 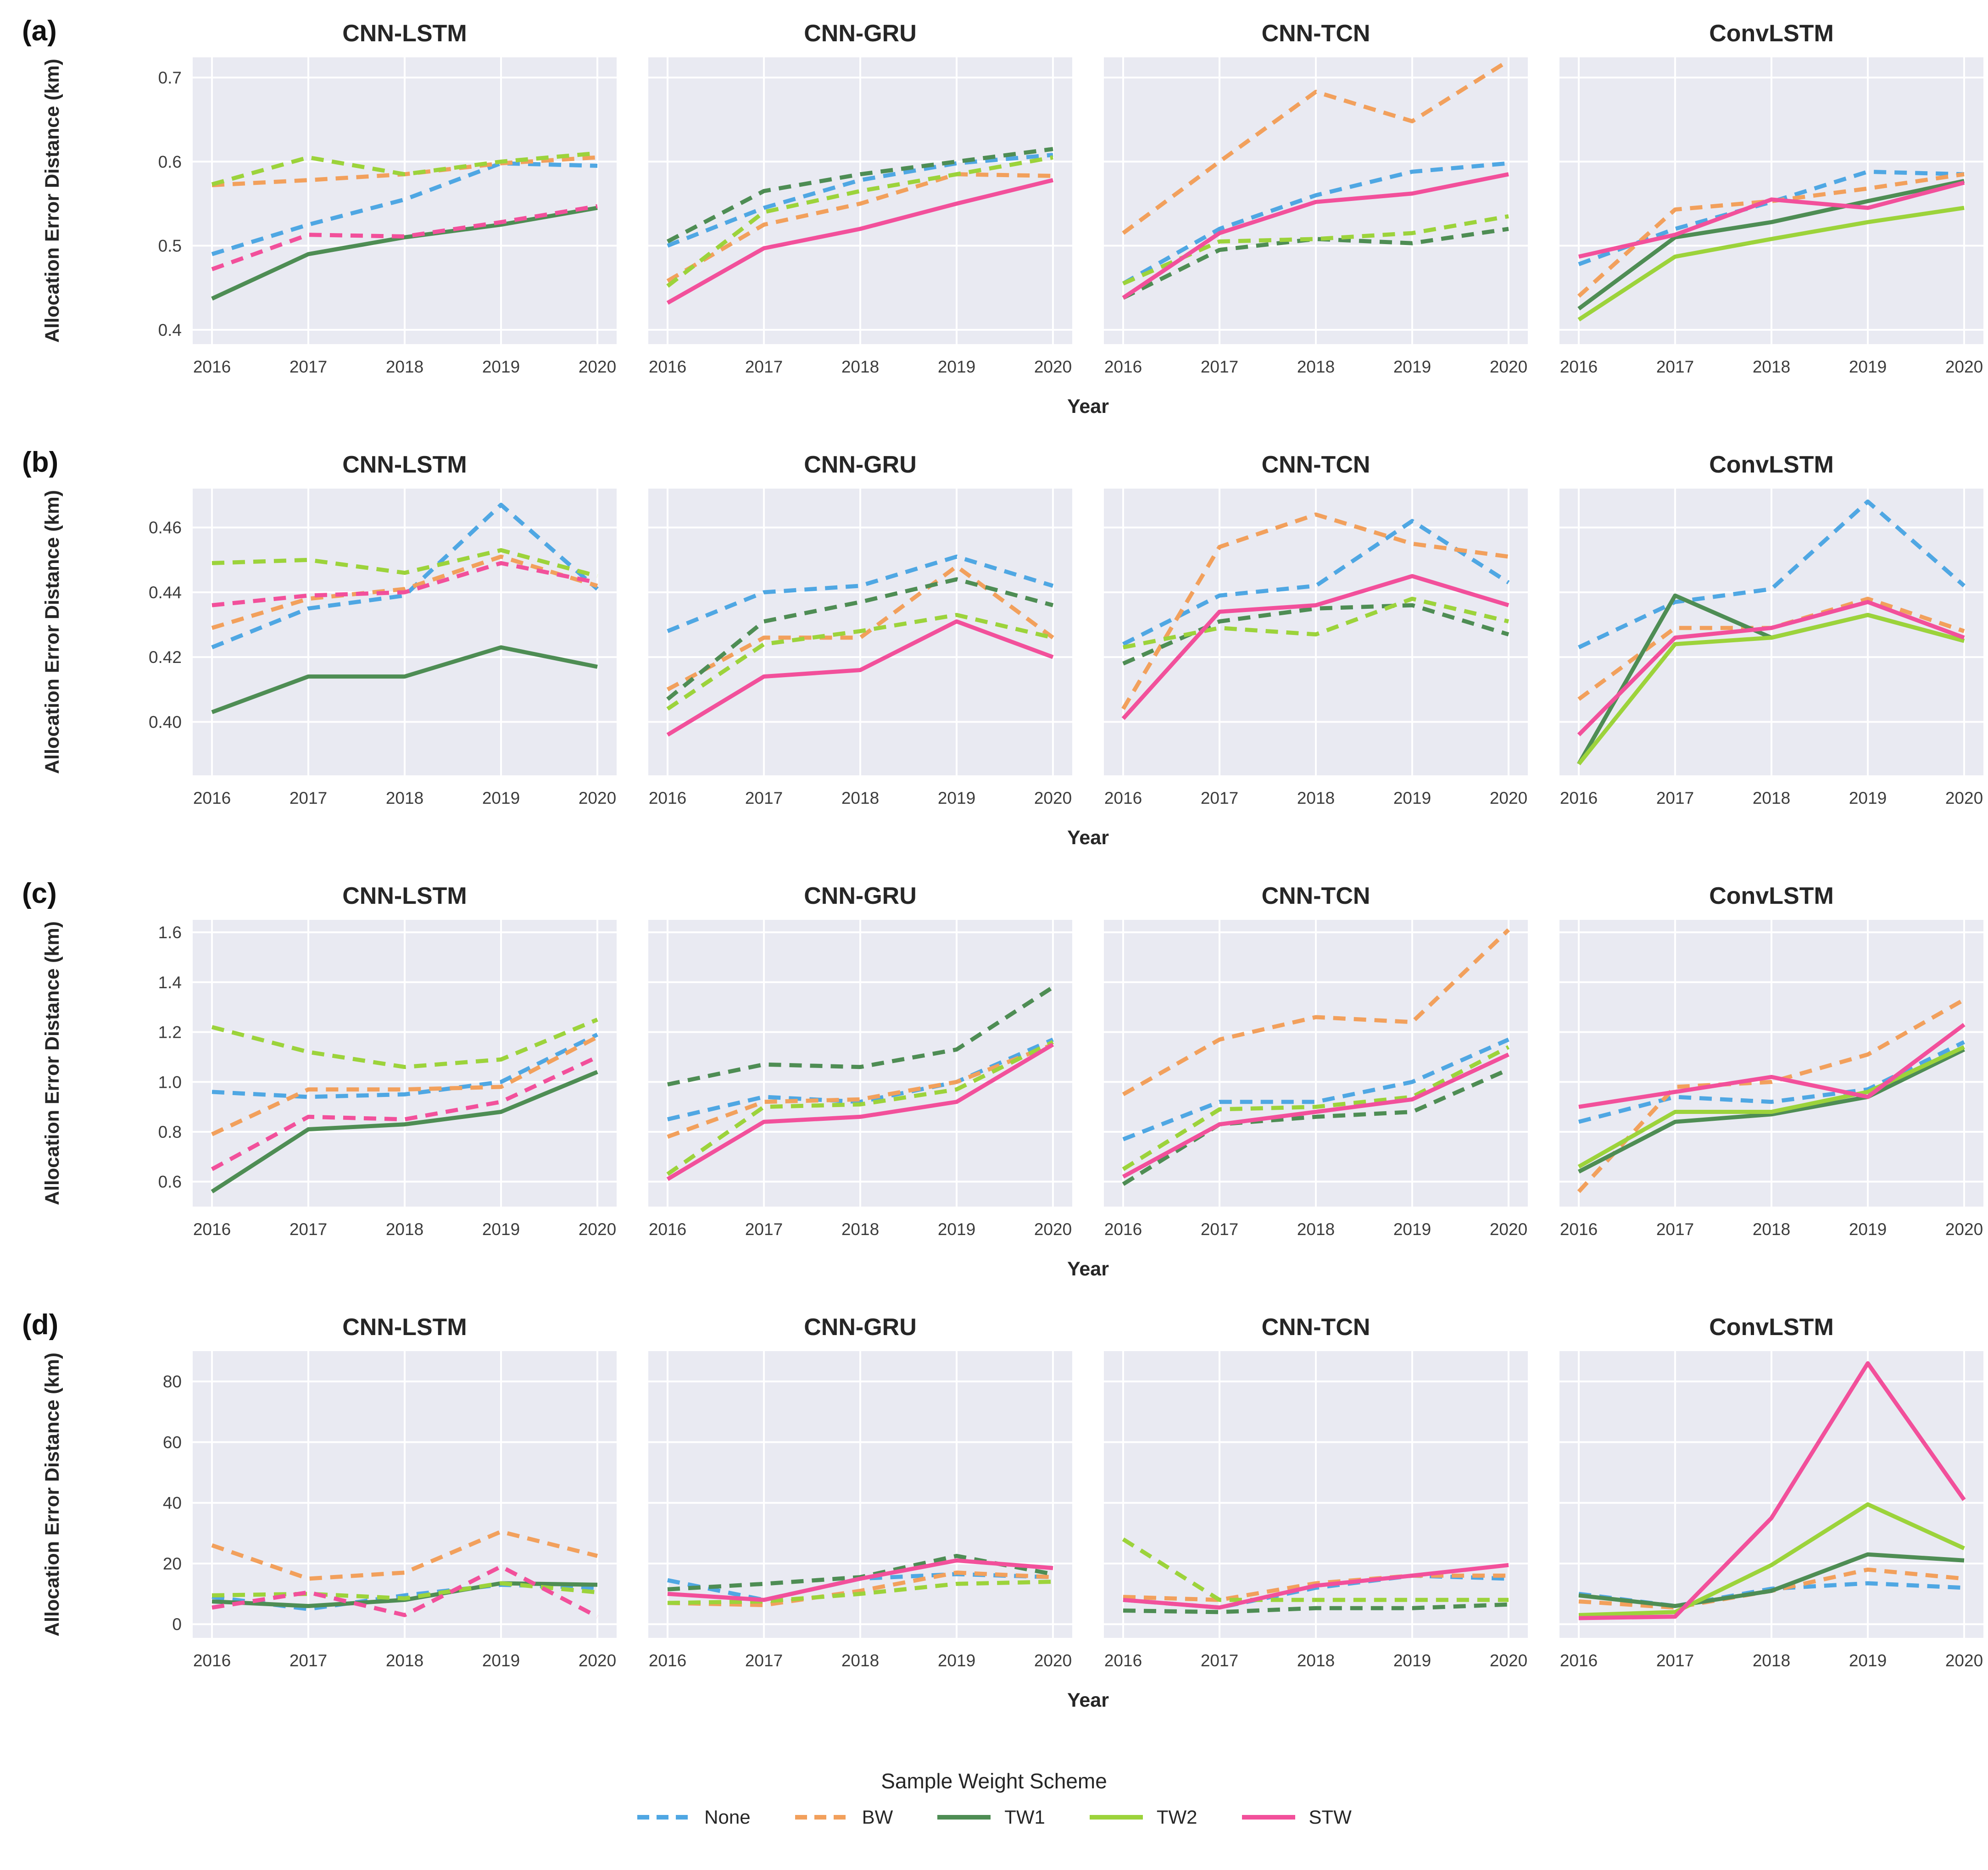 What do you see at coordinates (170, 982) in the screenshot?
I see `y-tick-label: 1.4` at bounding box center [170, 982].